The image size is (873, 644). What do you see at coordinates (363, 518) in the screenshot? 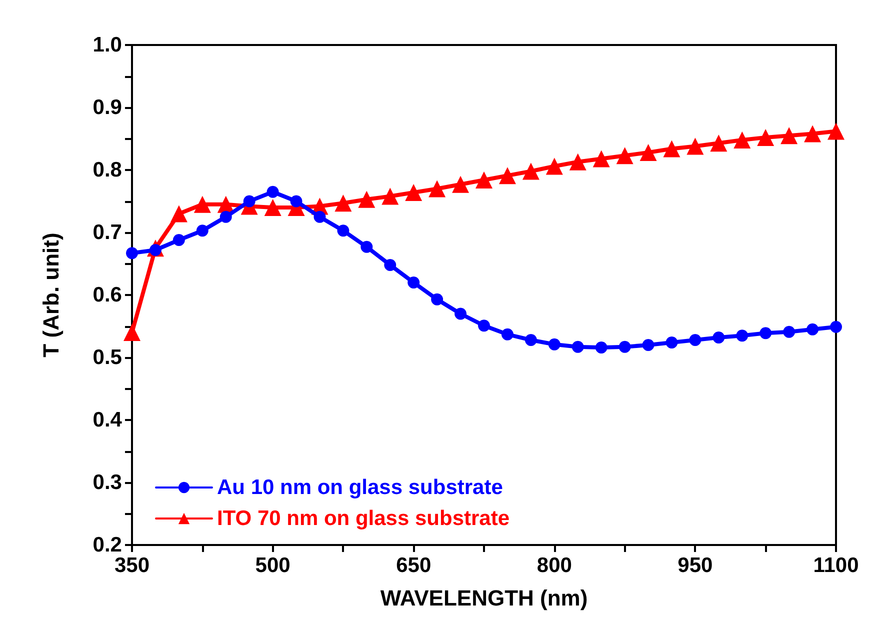
I see `legend-label: ITO 70 nm on glass substrate` at bounding box center [363, 518].